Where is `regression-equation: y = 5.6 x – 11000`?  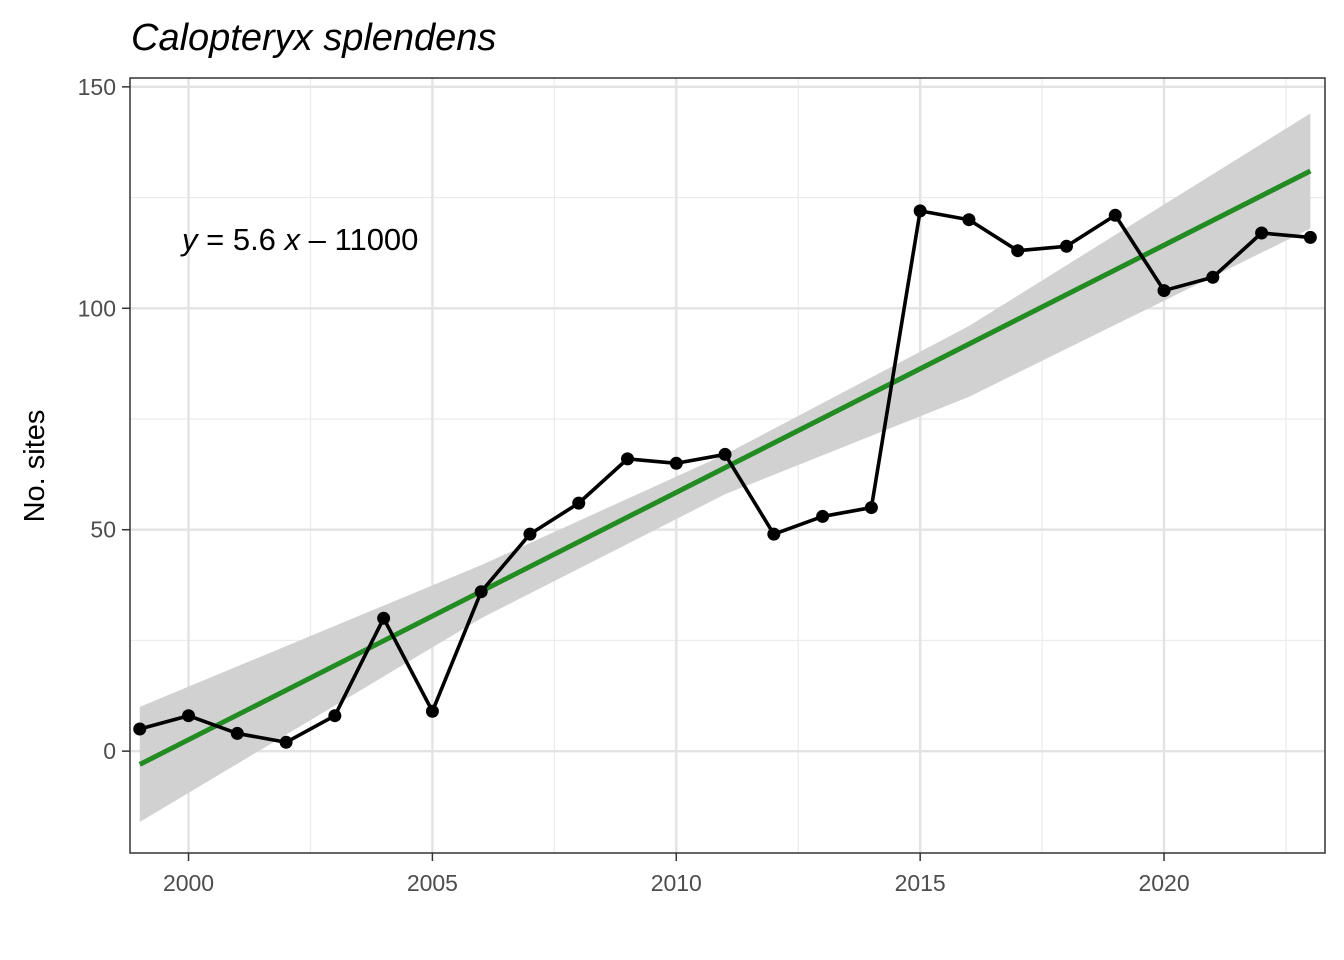 regression-equation: y = 5.6 x – 11000 is located at coordinates (299, 239).